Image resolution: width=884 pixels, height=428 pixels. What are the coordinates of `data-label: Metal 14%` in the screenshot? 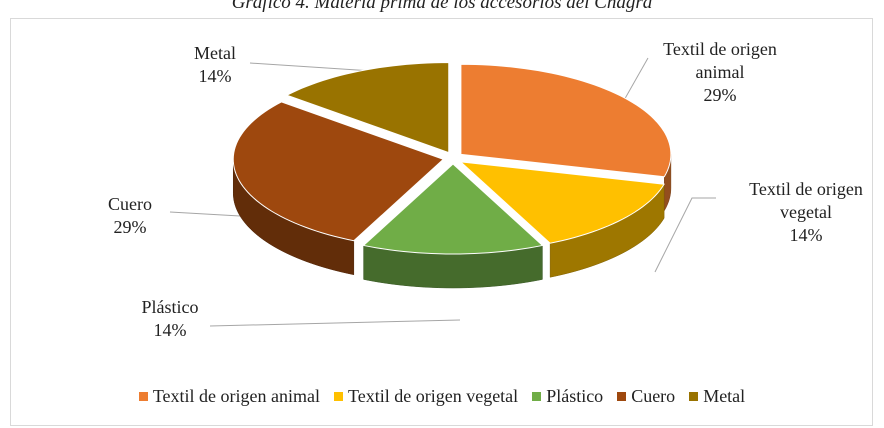 It's located at (215, 65).